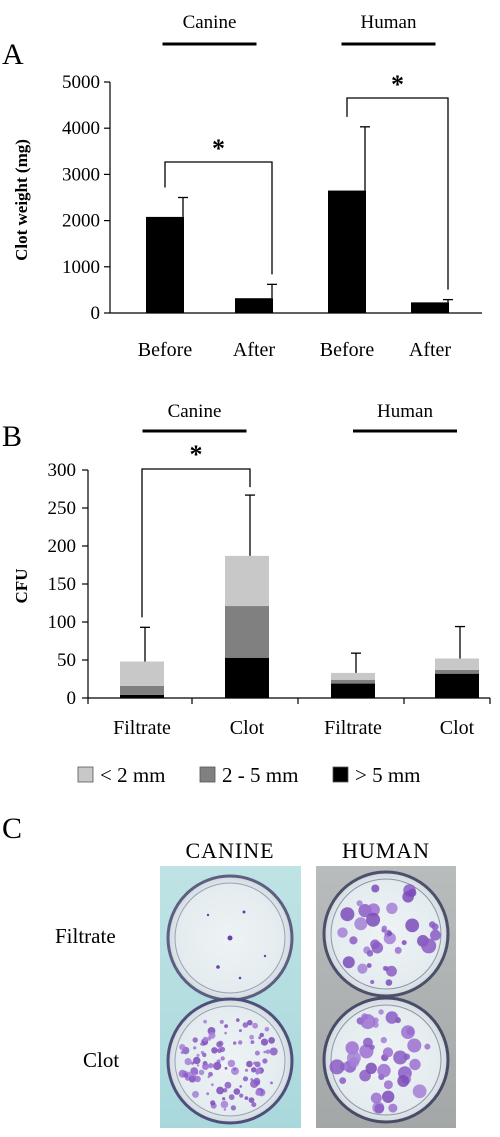  I want to click on category-label-b: Clot, so click(457, 728).